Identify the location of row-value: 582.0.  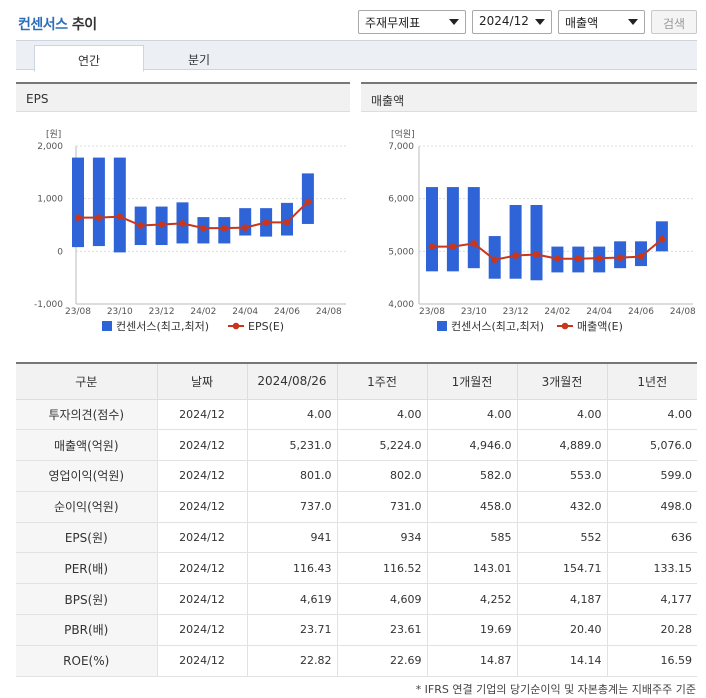
(472, 476).